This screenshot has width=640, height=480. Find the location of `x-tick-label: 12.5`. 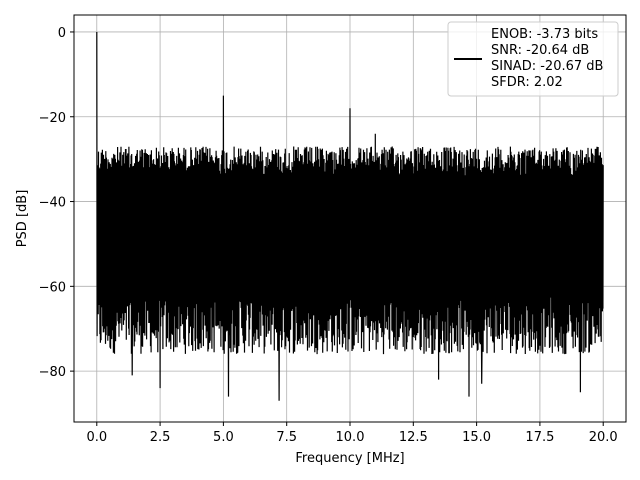

x-tick-label: 12.5 is located at coordinates (413, 437).